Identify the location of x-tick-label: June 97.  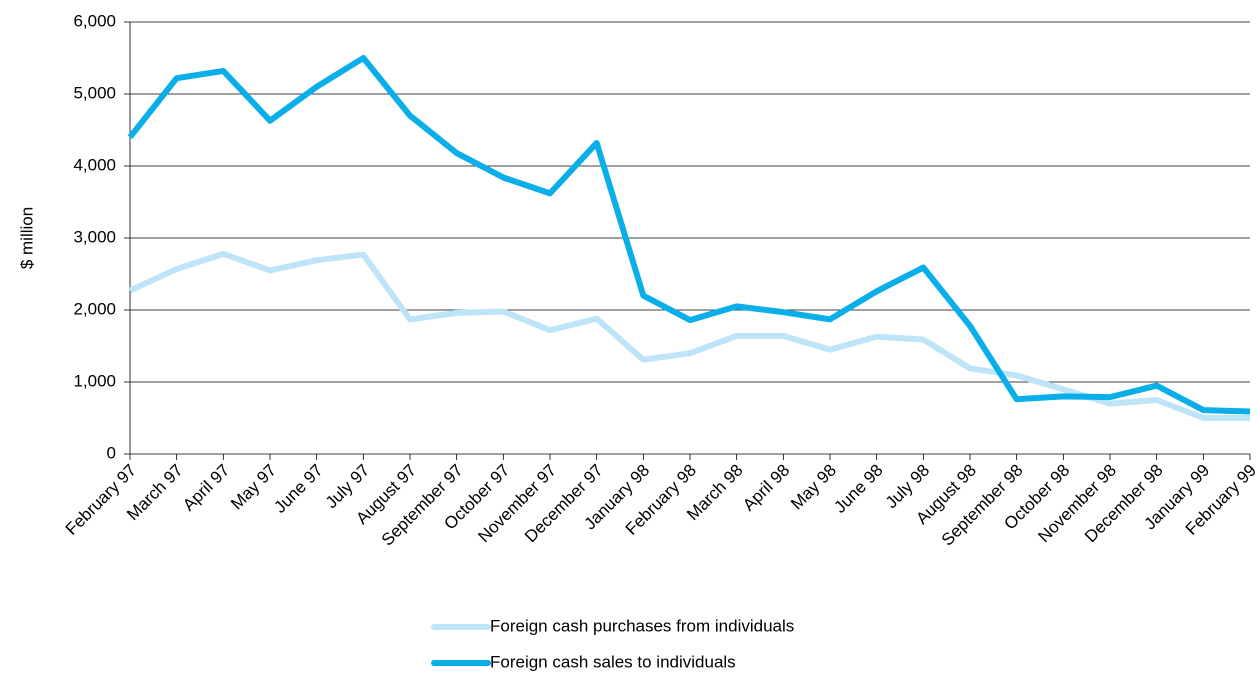
(298, 489).